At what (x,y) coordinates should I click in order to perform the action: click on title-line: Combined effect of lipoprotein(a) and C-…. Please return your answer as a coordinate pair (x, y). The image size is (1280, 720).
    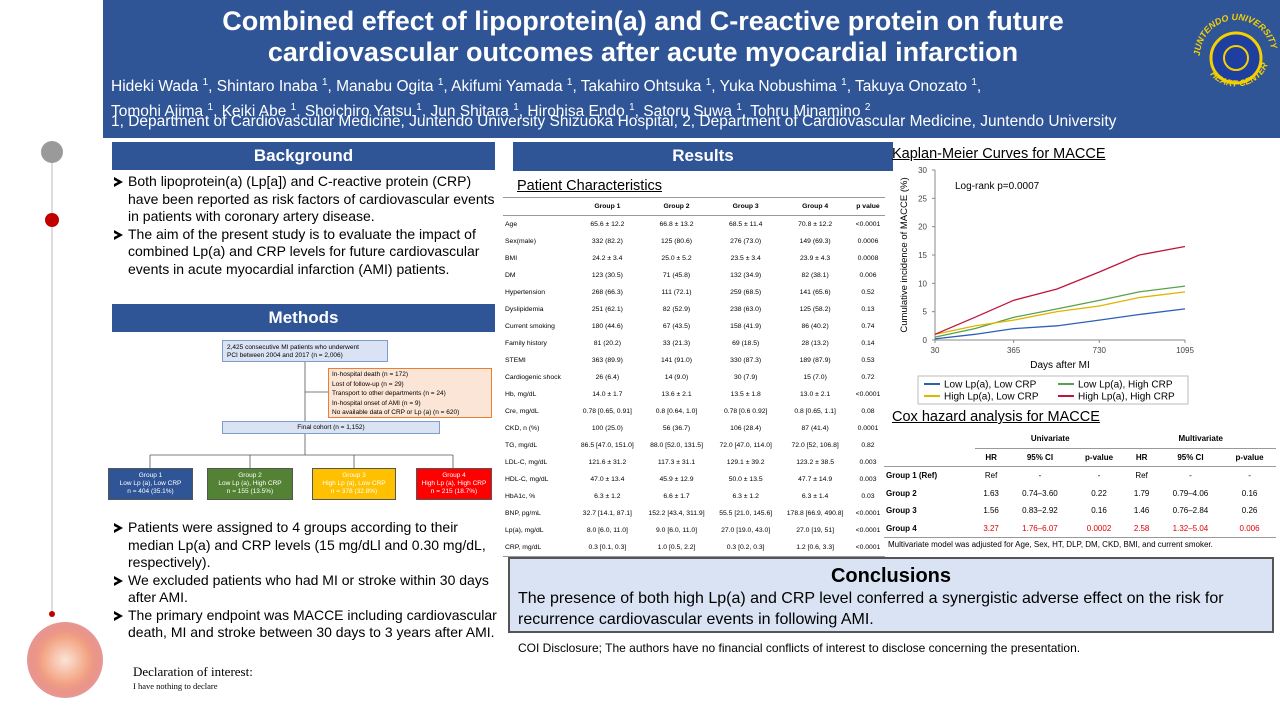
    Looking at the image, I should click on (643, 21).